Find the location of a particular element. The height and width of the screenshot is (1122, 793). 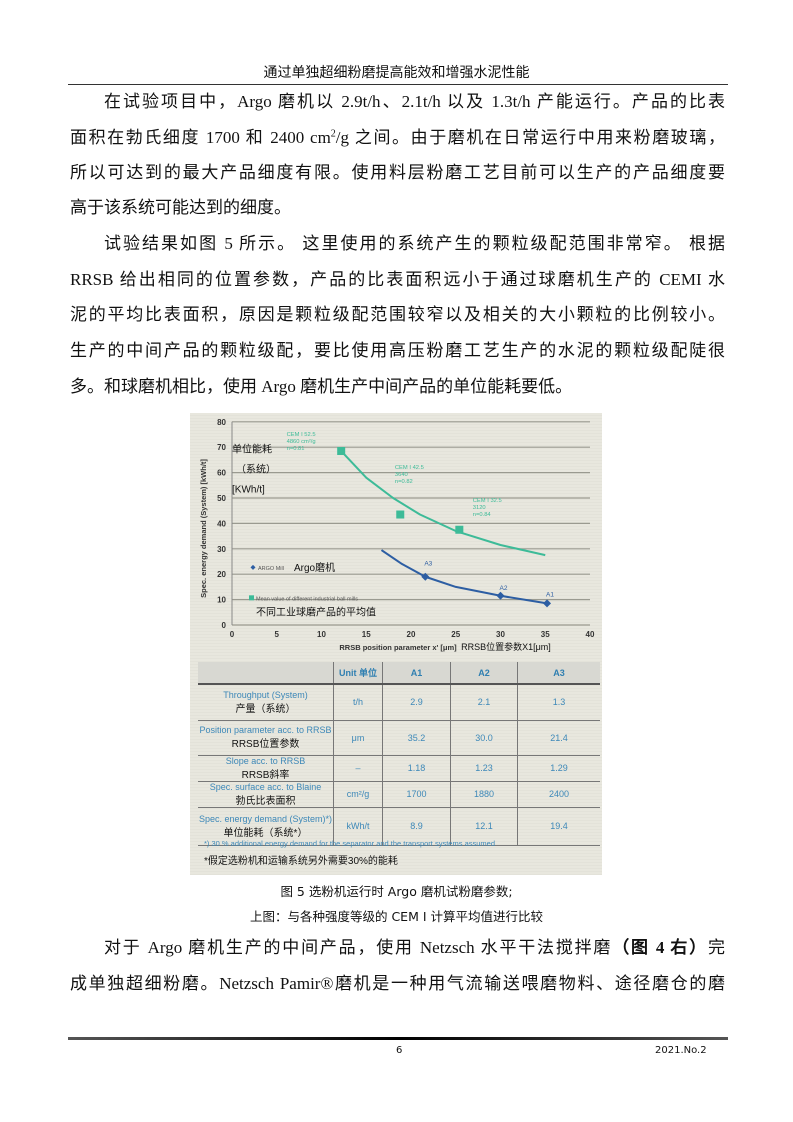

text-line: 所以可达到的最大产品细度有限。使用料层粉磨工艺目前可以生产的产品细度要 is located at coordinates (397, 172).